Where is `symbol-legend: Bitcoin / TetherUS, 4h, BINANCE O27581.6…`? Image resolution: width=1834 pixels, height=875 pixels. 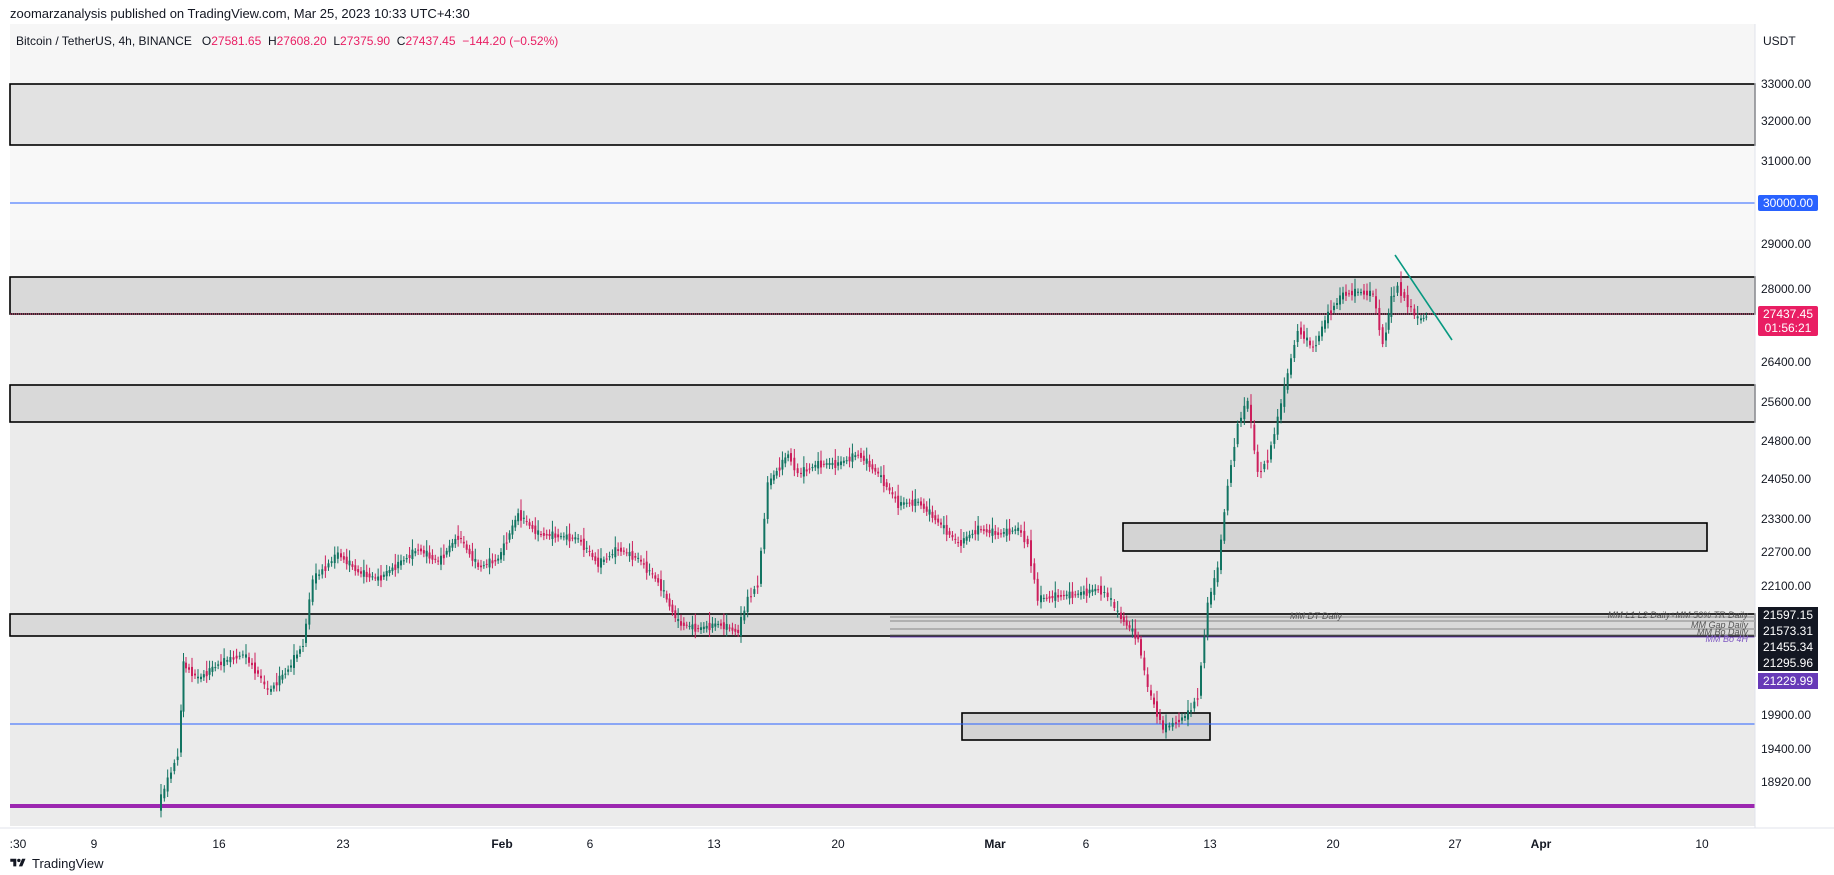
symbol-legend: Bitcoin / TetherUS, 4h, BINANCE O27581.6… is located at coordinates (287, 41).